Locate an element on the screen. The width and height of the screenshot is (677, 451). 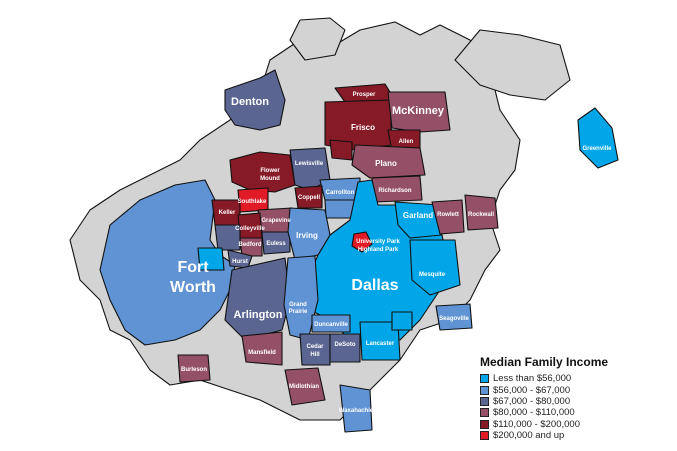
region-carrollton is located at coordinates (340, 189).